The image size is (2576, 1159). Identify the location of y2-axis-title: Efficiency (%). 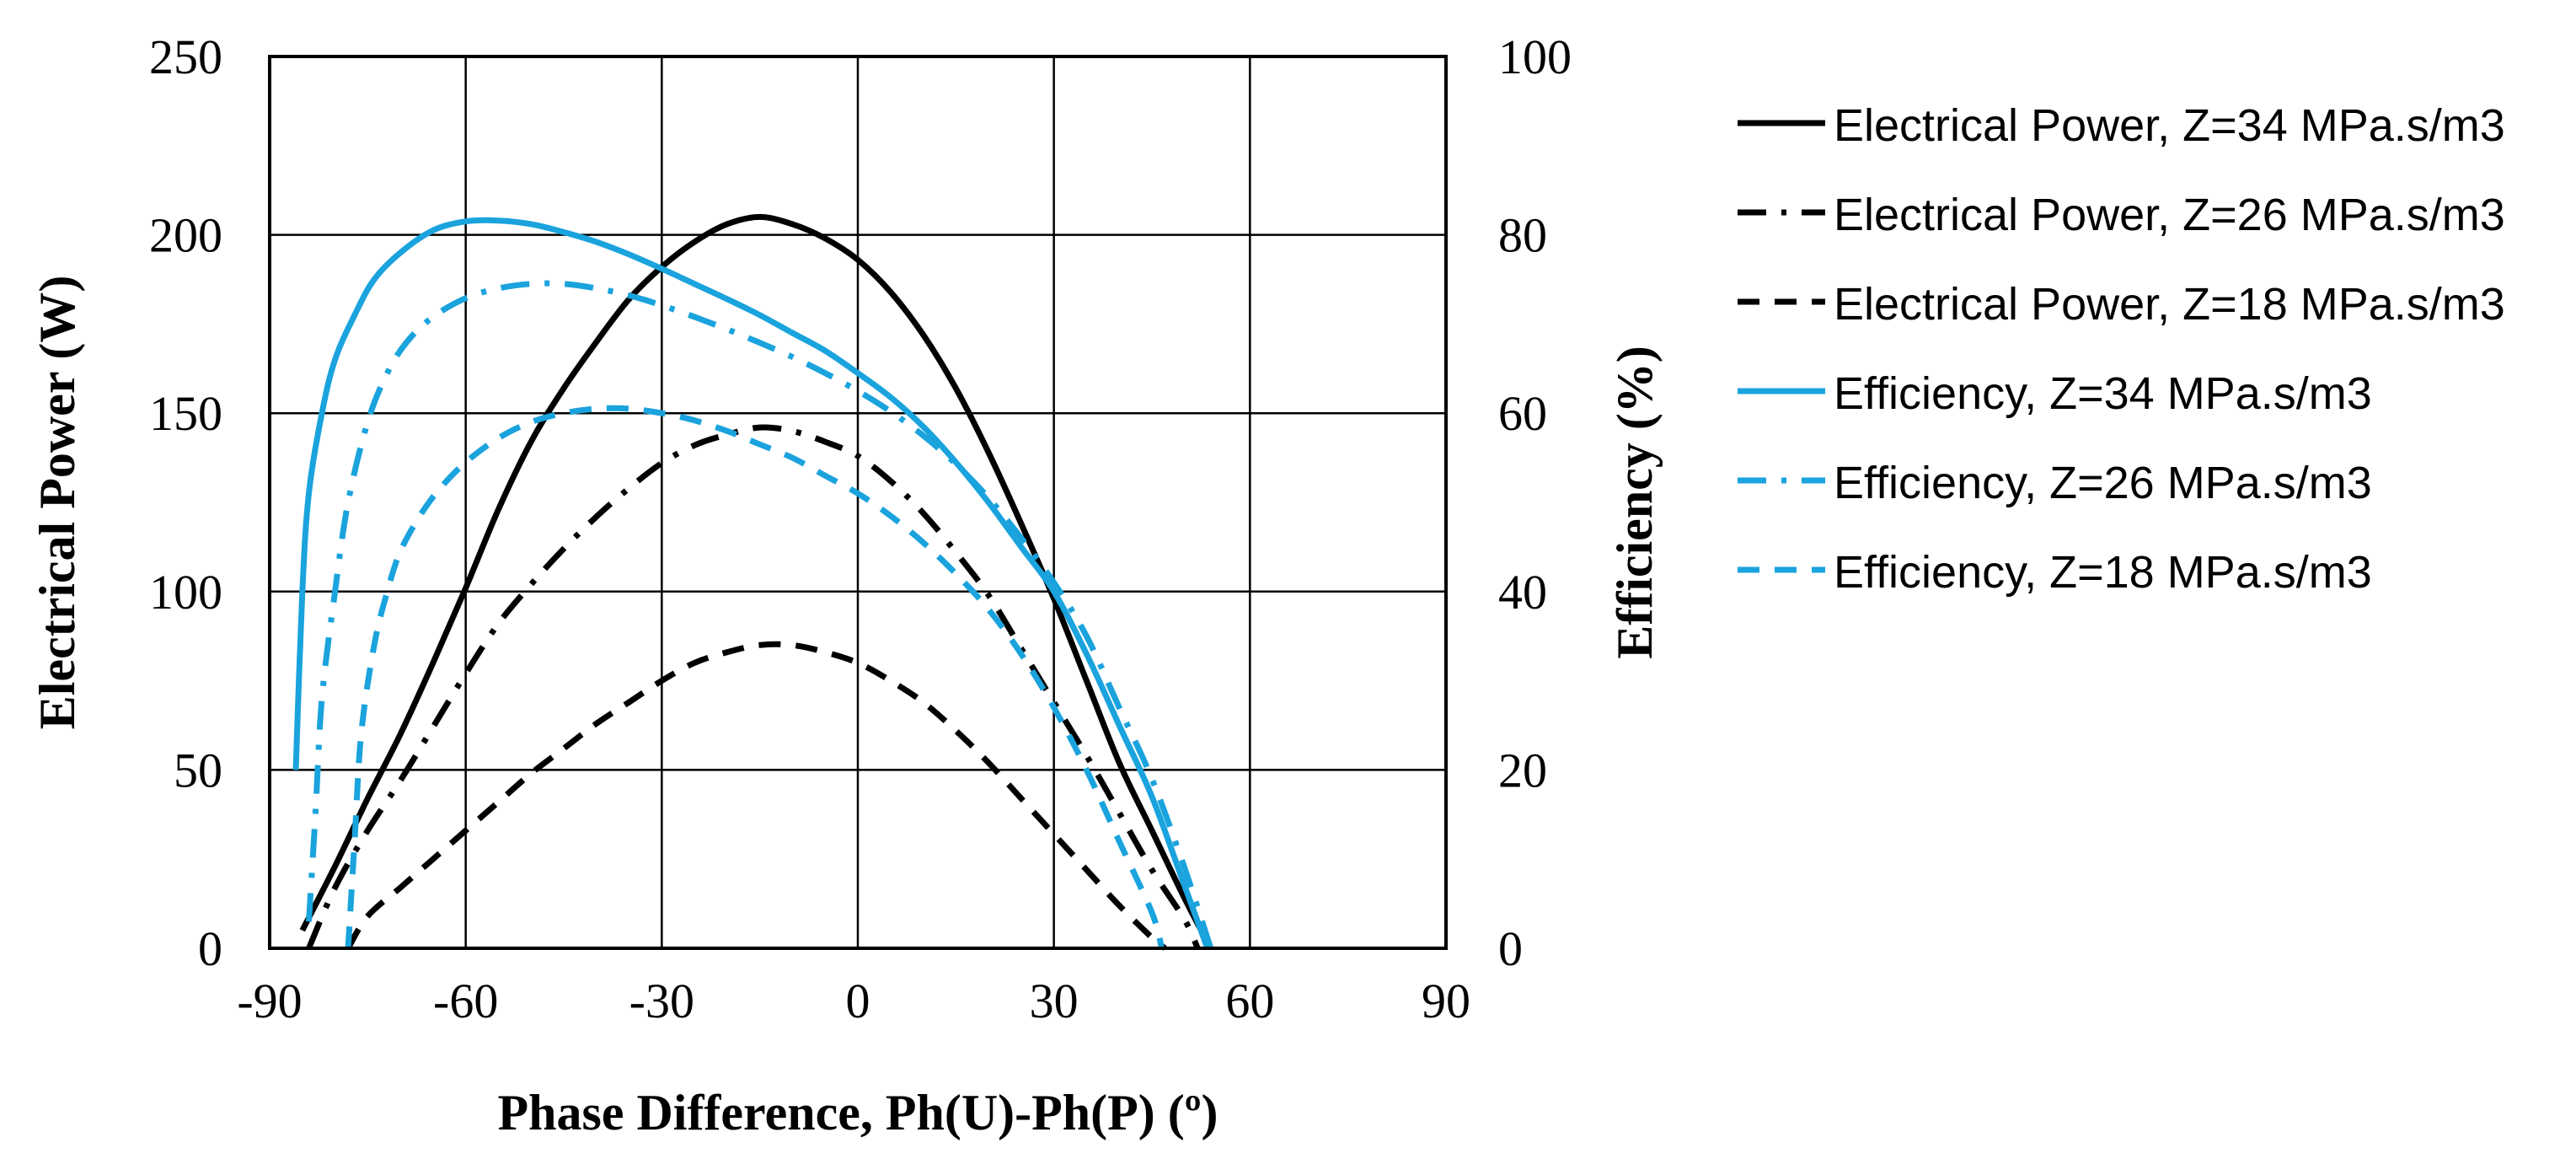
(1635, 502).